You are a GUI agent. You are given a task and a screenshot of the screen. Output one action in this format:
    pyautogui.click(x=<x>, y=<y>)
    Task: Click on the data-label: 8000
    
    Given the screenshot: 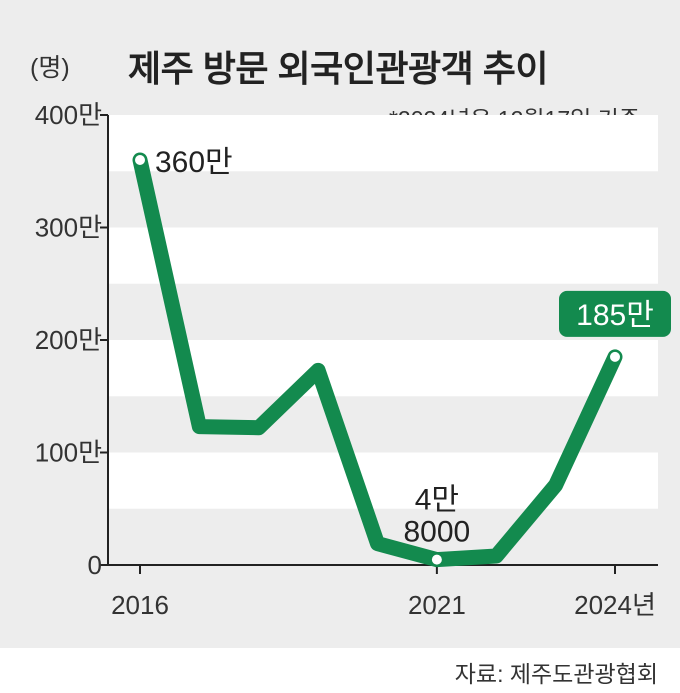 What is the action you would take?
    pyautogui.click(x=437, y=532)
    